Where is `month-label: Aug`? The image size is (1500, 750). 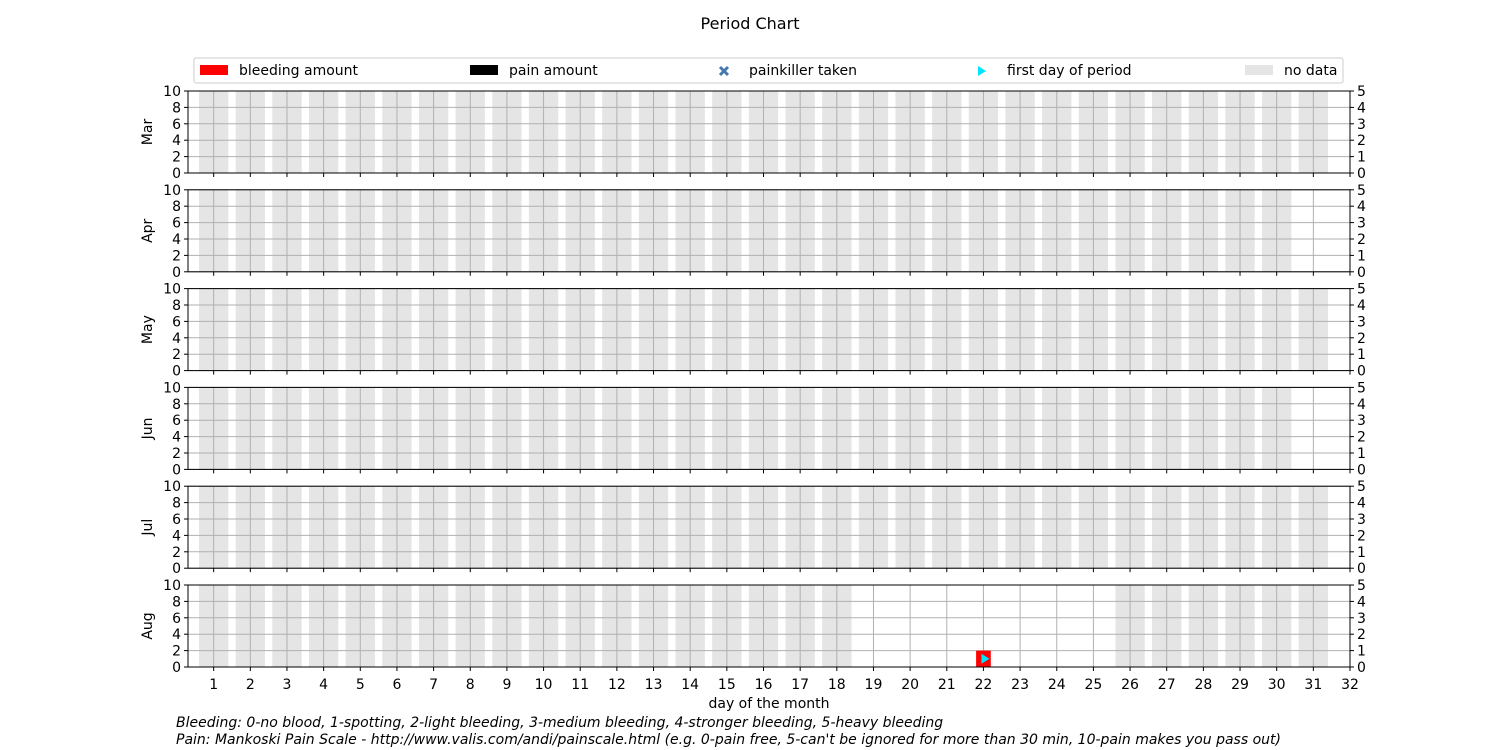
month-label: Aug is located at coordinates (148, 625).